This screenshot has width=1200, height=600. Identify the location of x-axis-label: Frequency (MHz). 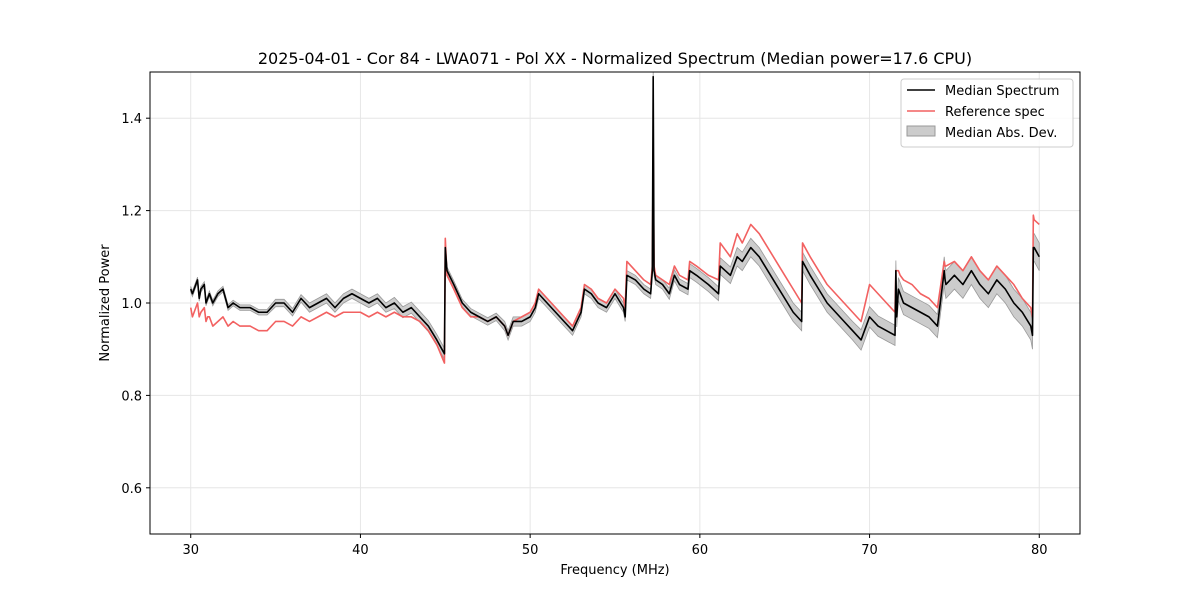
(614, 570).